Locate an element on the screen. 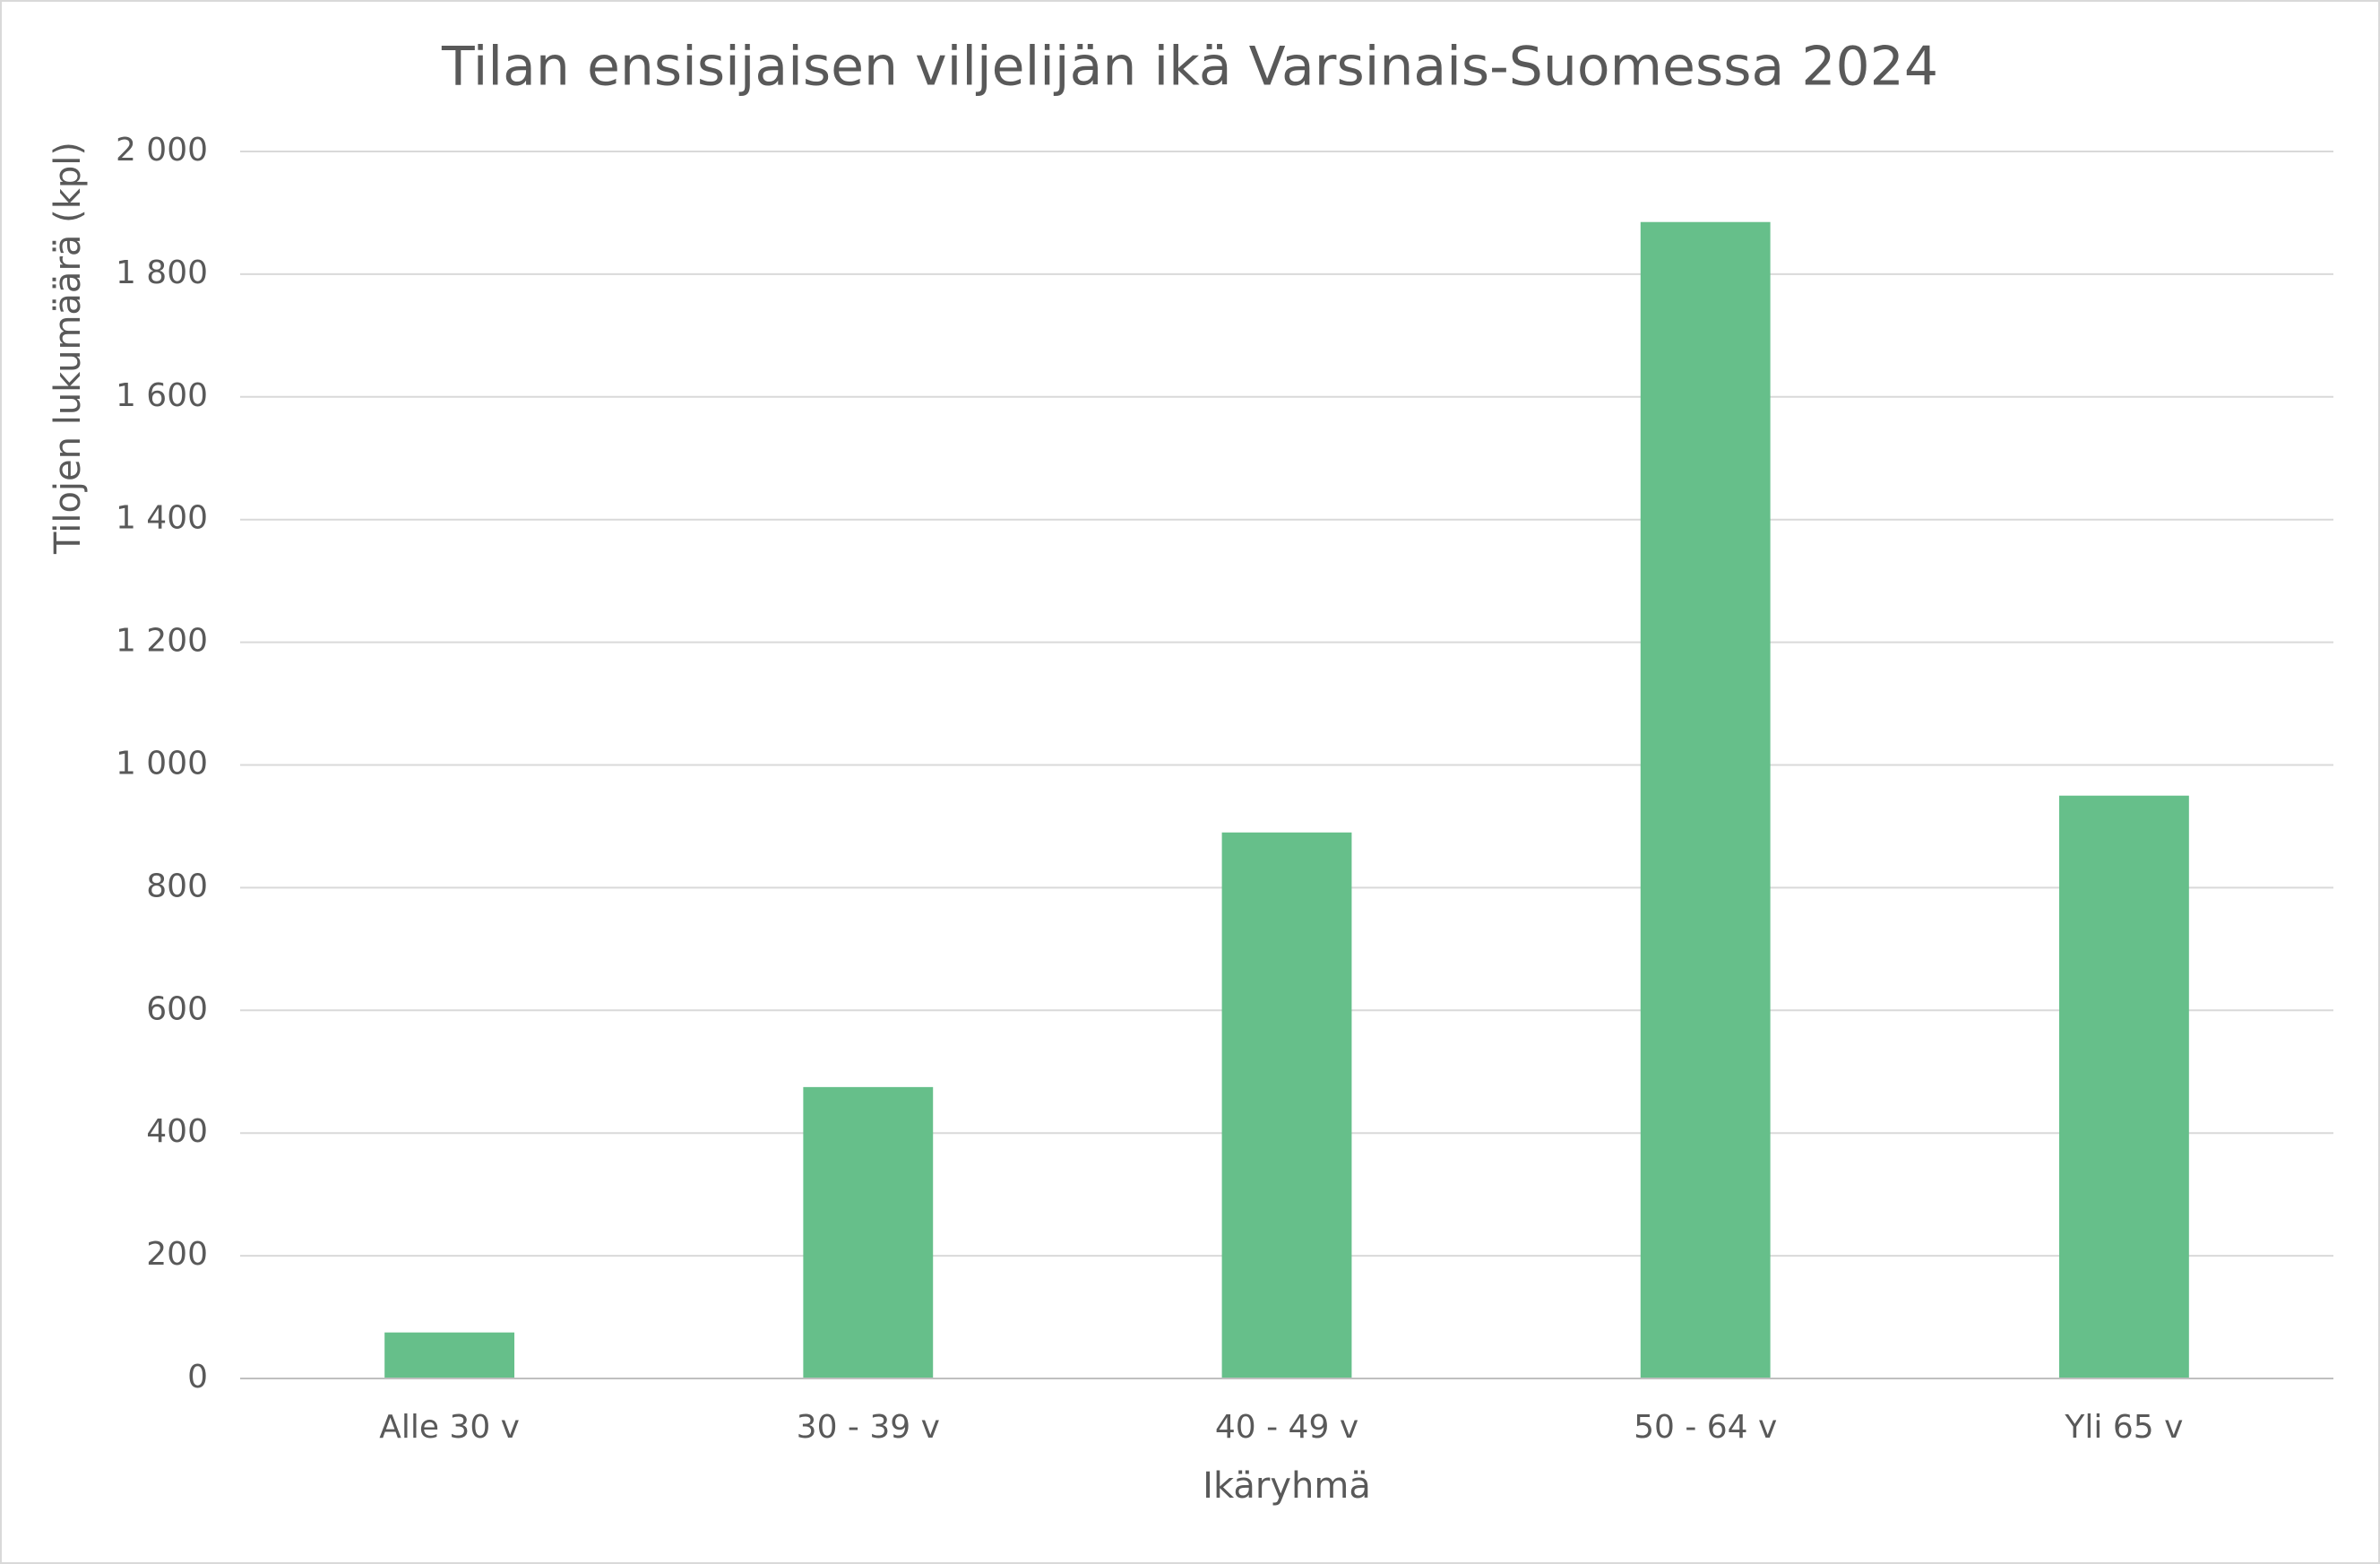  y-tick-label: 0 is located at coordinates (197, 1377).